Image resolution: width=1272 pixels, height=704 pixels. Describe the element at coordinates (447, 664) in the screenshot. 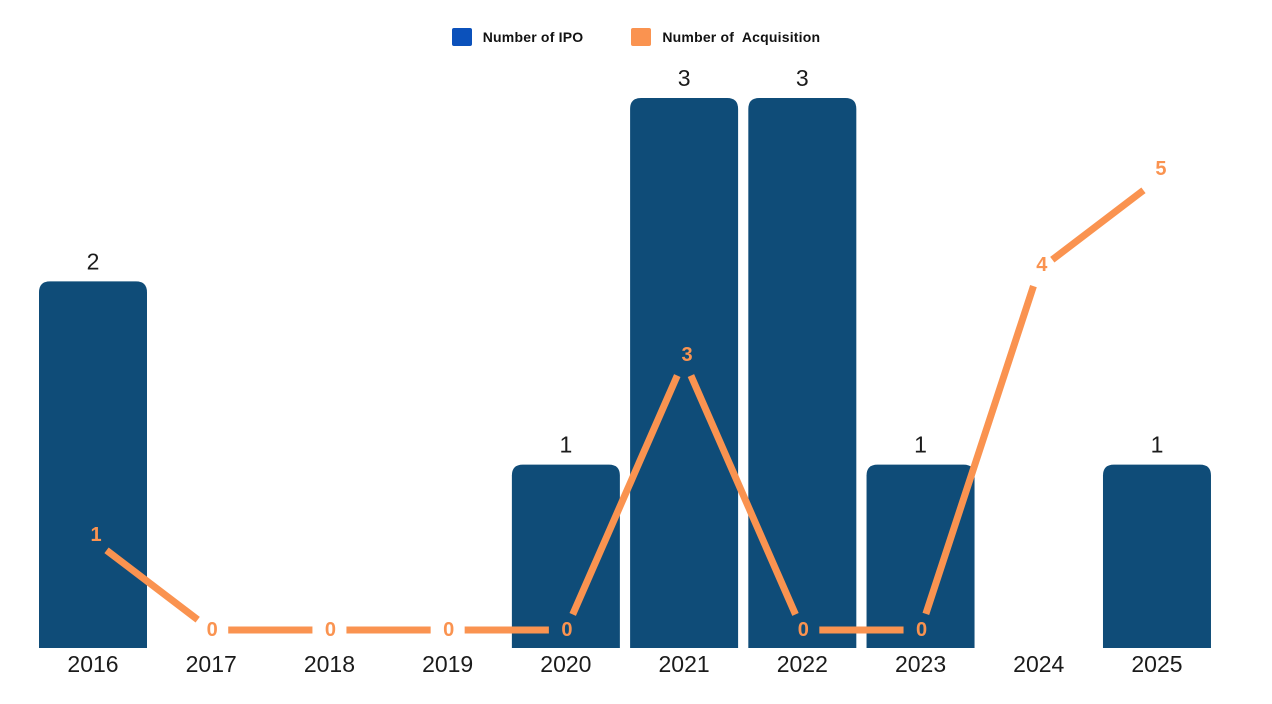

I see `x-axis-label: 2019` at that location.